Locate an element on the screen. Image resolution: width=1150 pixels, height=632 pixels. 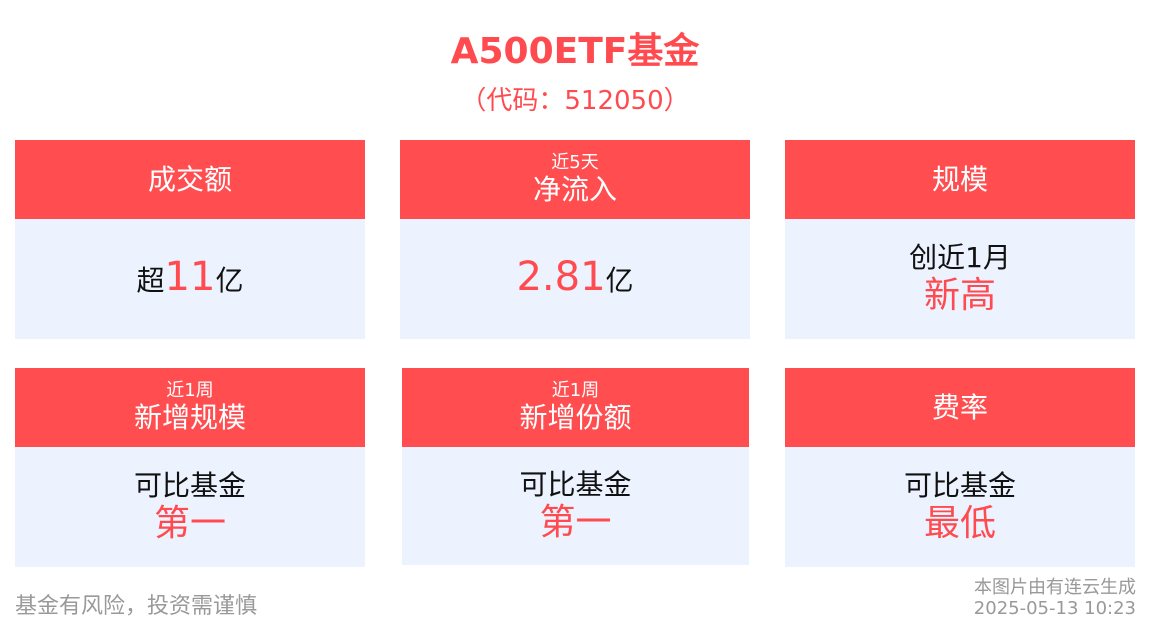
card-label: 成交额 is located at coordinates (189, 179).